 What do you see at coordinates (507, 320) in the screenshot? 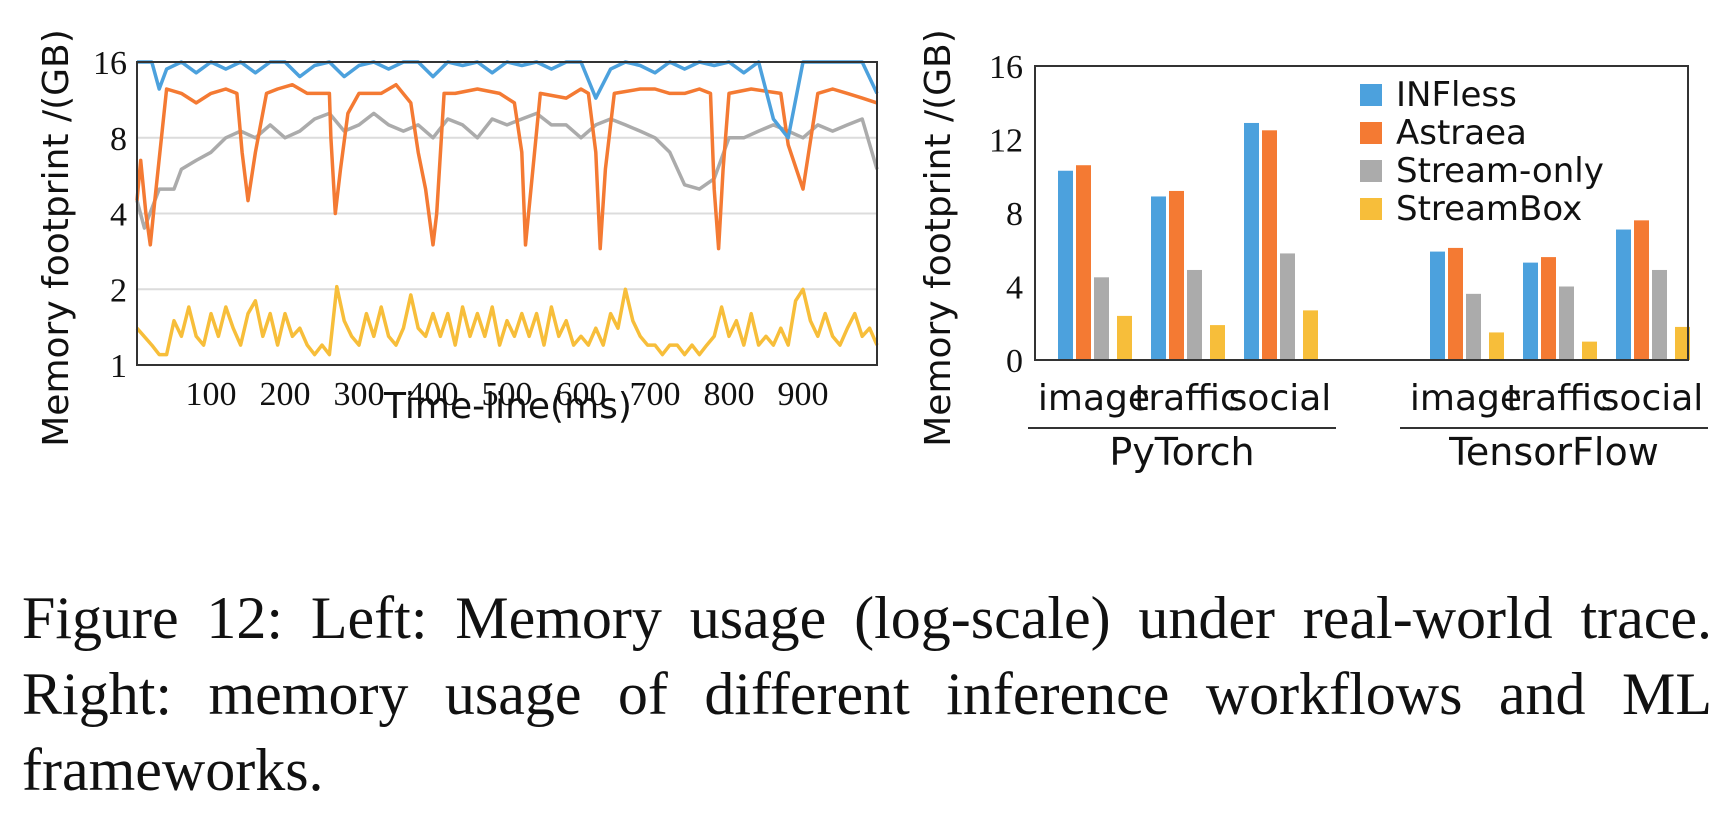
I see `line-streambox` at bounding box center [507, 320].